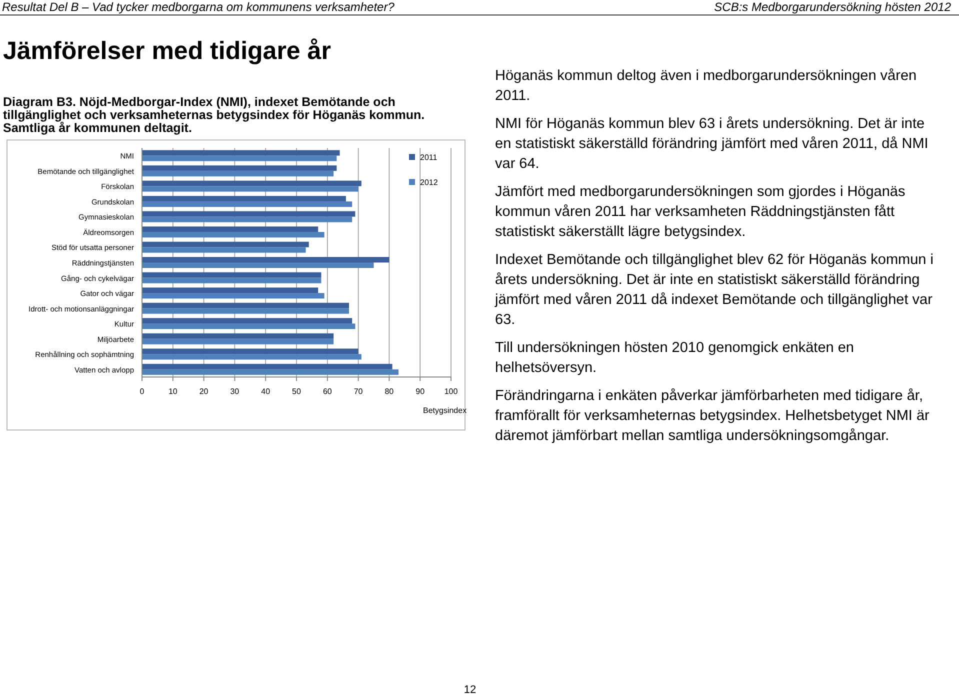 The width and height of the screenshot is (959, 694). I want to click on x-tick-label: 0, so click(142, 391).